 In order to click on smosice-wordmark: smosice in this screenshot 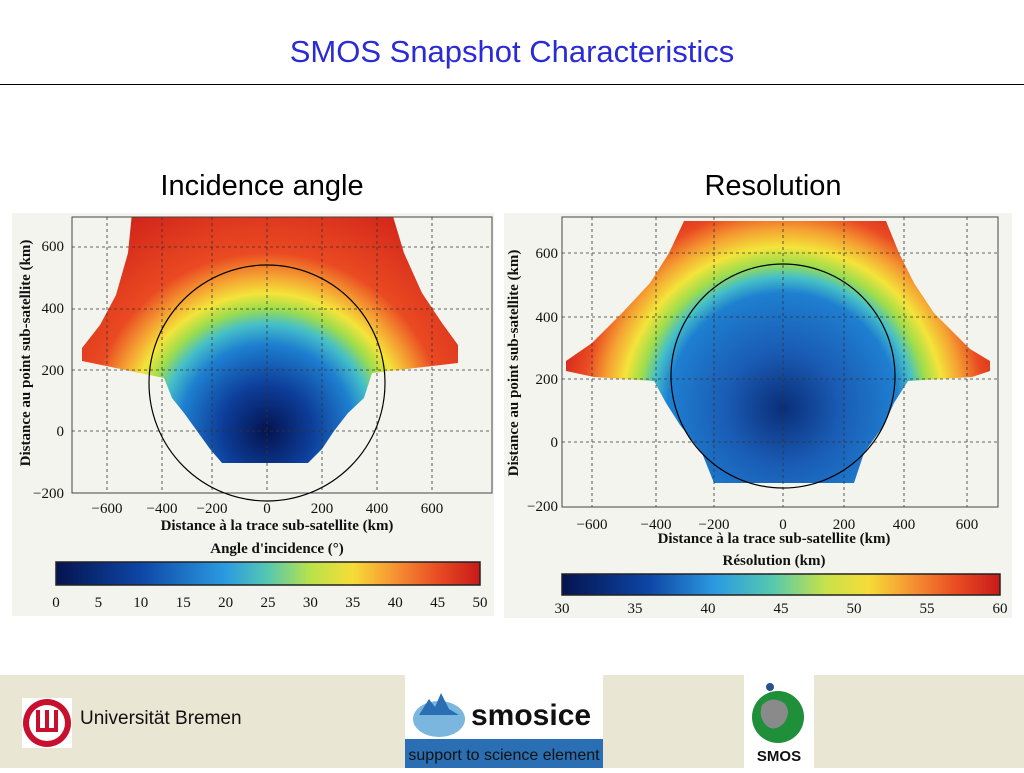, I will do `click(531, 715)`.